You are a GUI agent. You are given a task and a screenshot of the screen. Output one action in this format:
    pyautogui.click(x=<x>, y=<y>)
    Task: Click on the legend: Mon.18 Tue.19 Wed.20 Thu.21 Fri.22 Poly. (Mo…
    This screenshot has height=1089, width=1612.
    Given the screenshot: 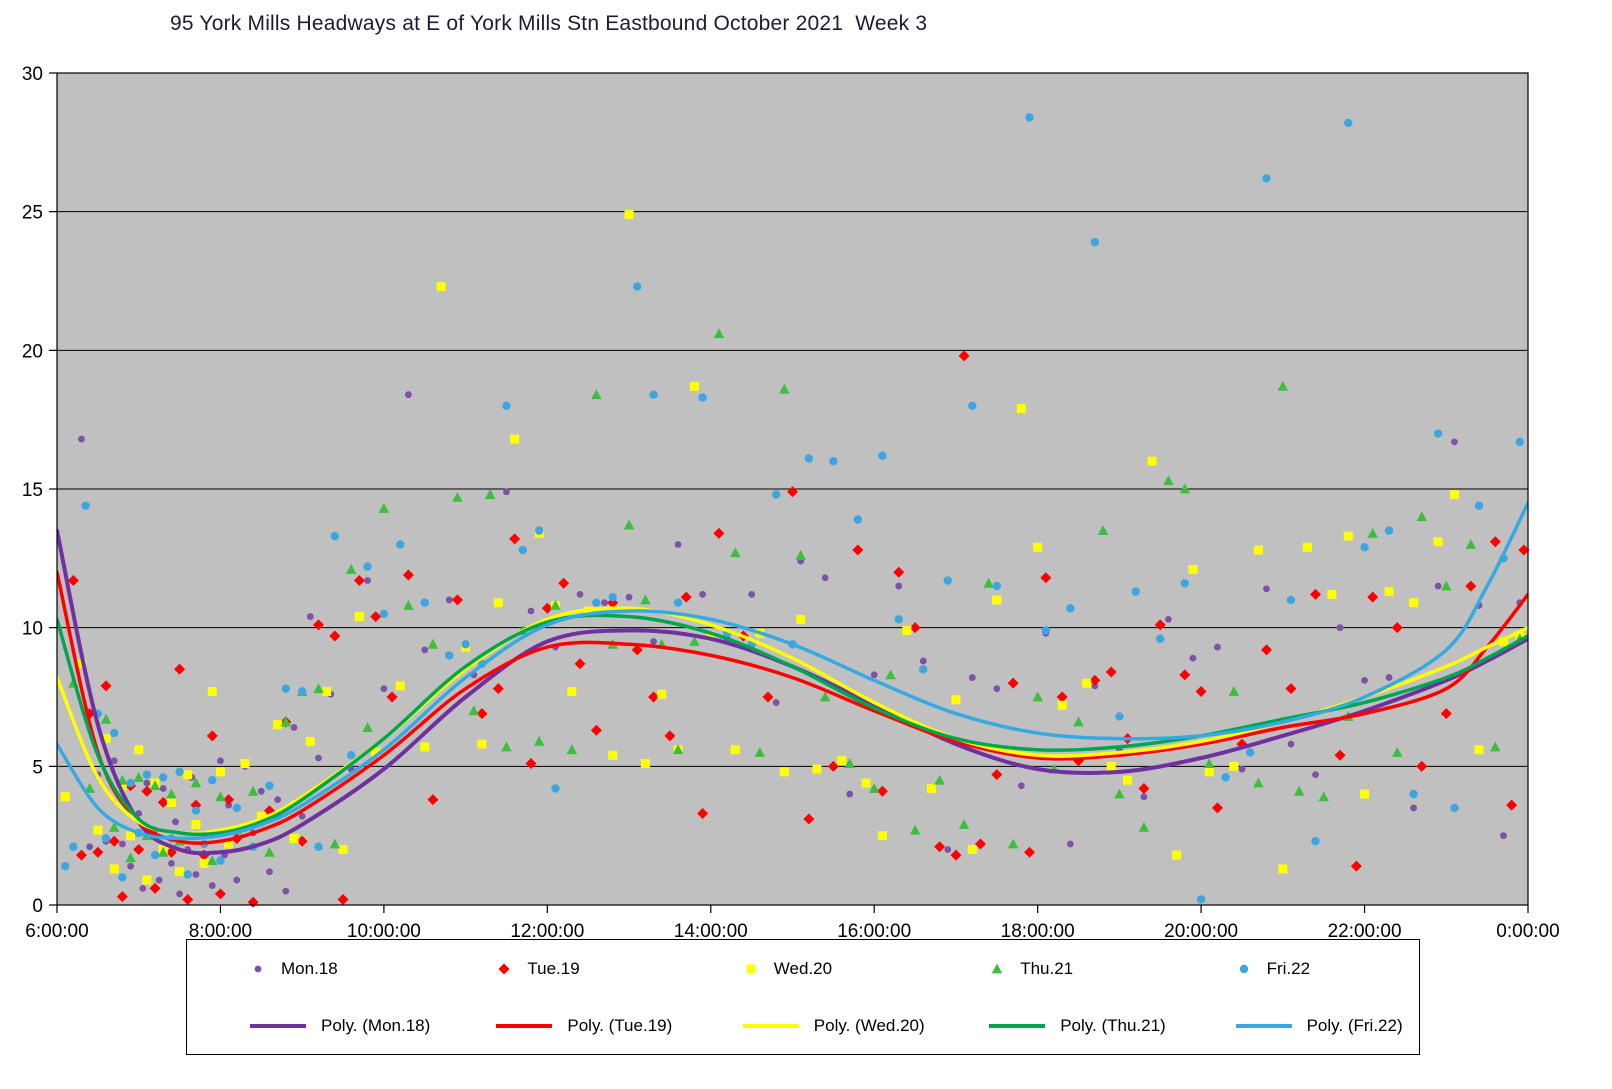 What is the action you would take?
    pyautogui.click(x=803, y=997)
    